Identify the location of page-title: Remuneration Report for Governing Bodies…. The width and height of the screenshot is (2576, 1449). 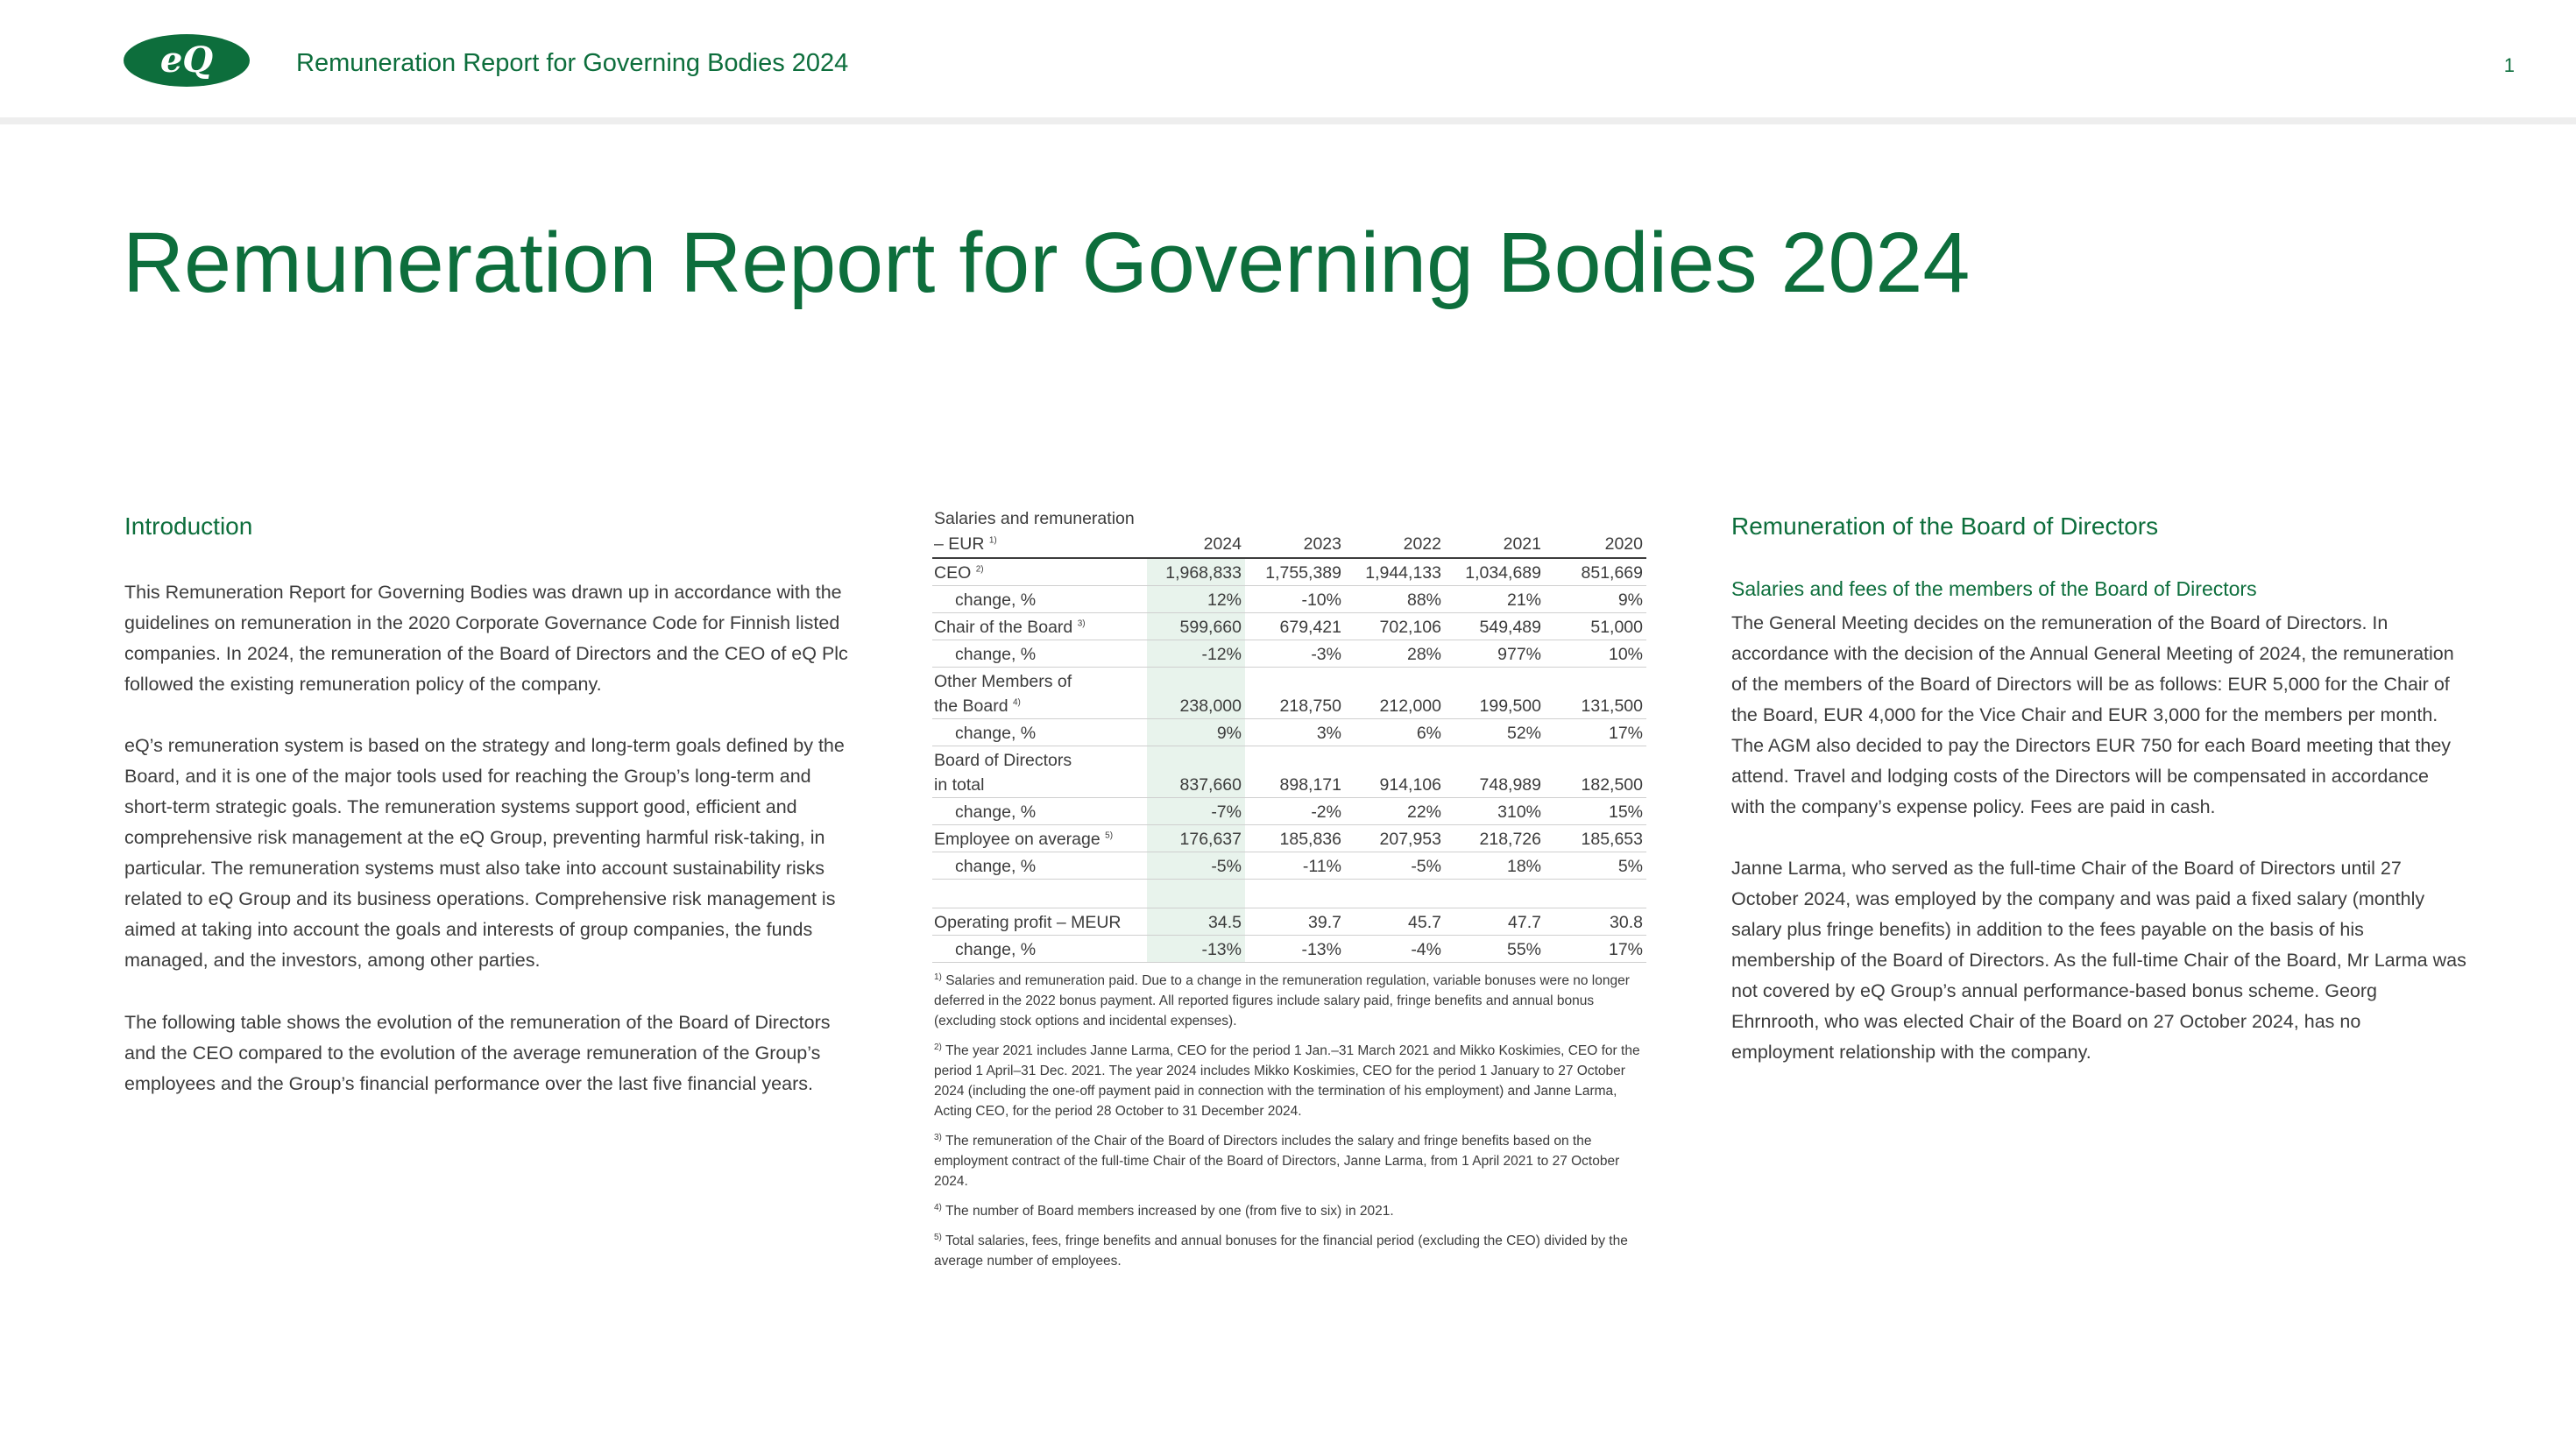
(1047, 262).